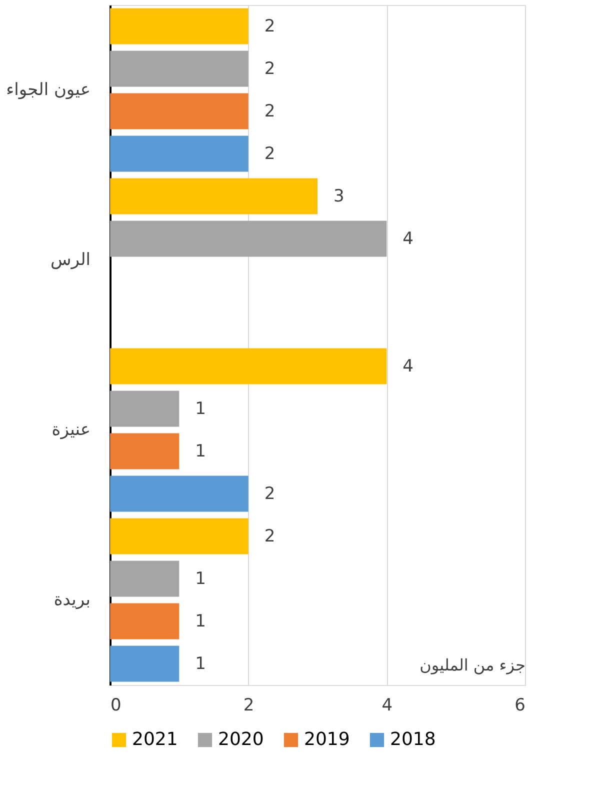 Image resolution: width=601 pixels, height=792 pixels. Describe the element at coordinates (71, 430) in the screenshot. I see `y-tick-label: عنيزة` at that location.